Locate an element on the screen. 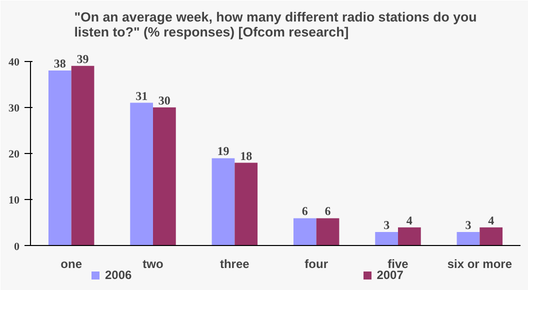  legend-label: 2007 is located at coordinates (390, 275).